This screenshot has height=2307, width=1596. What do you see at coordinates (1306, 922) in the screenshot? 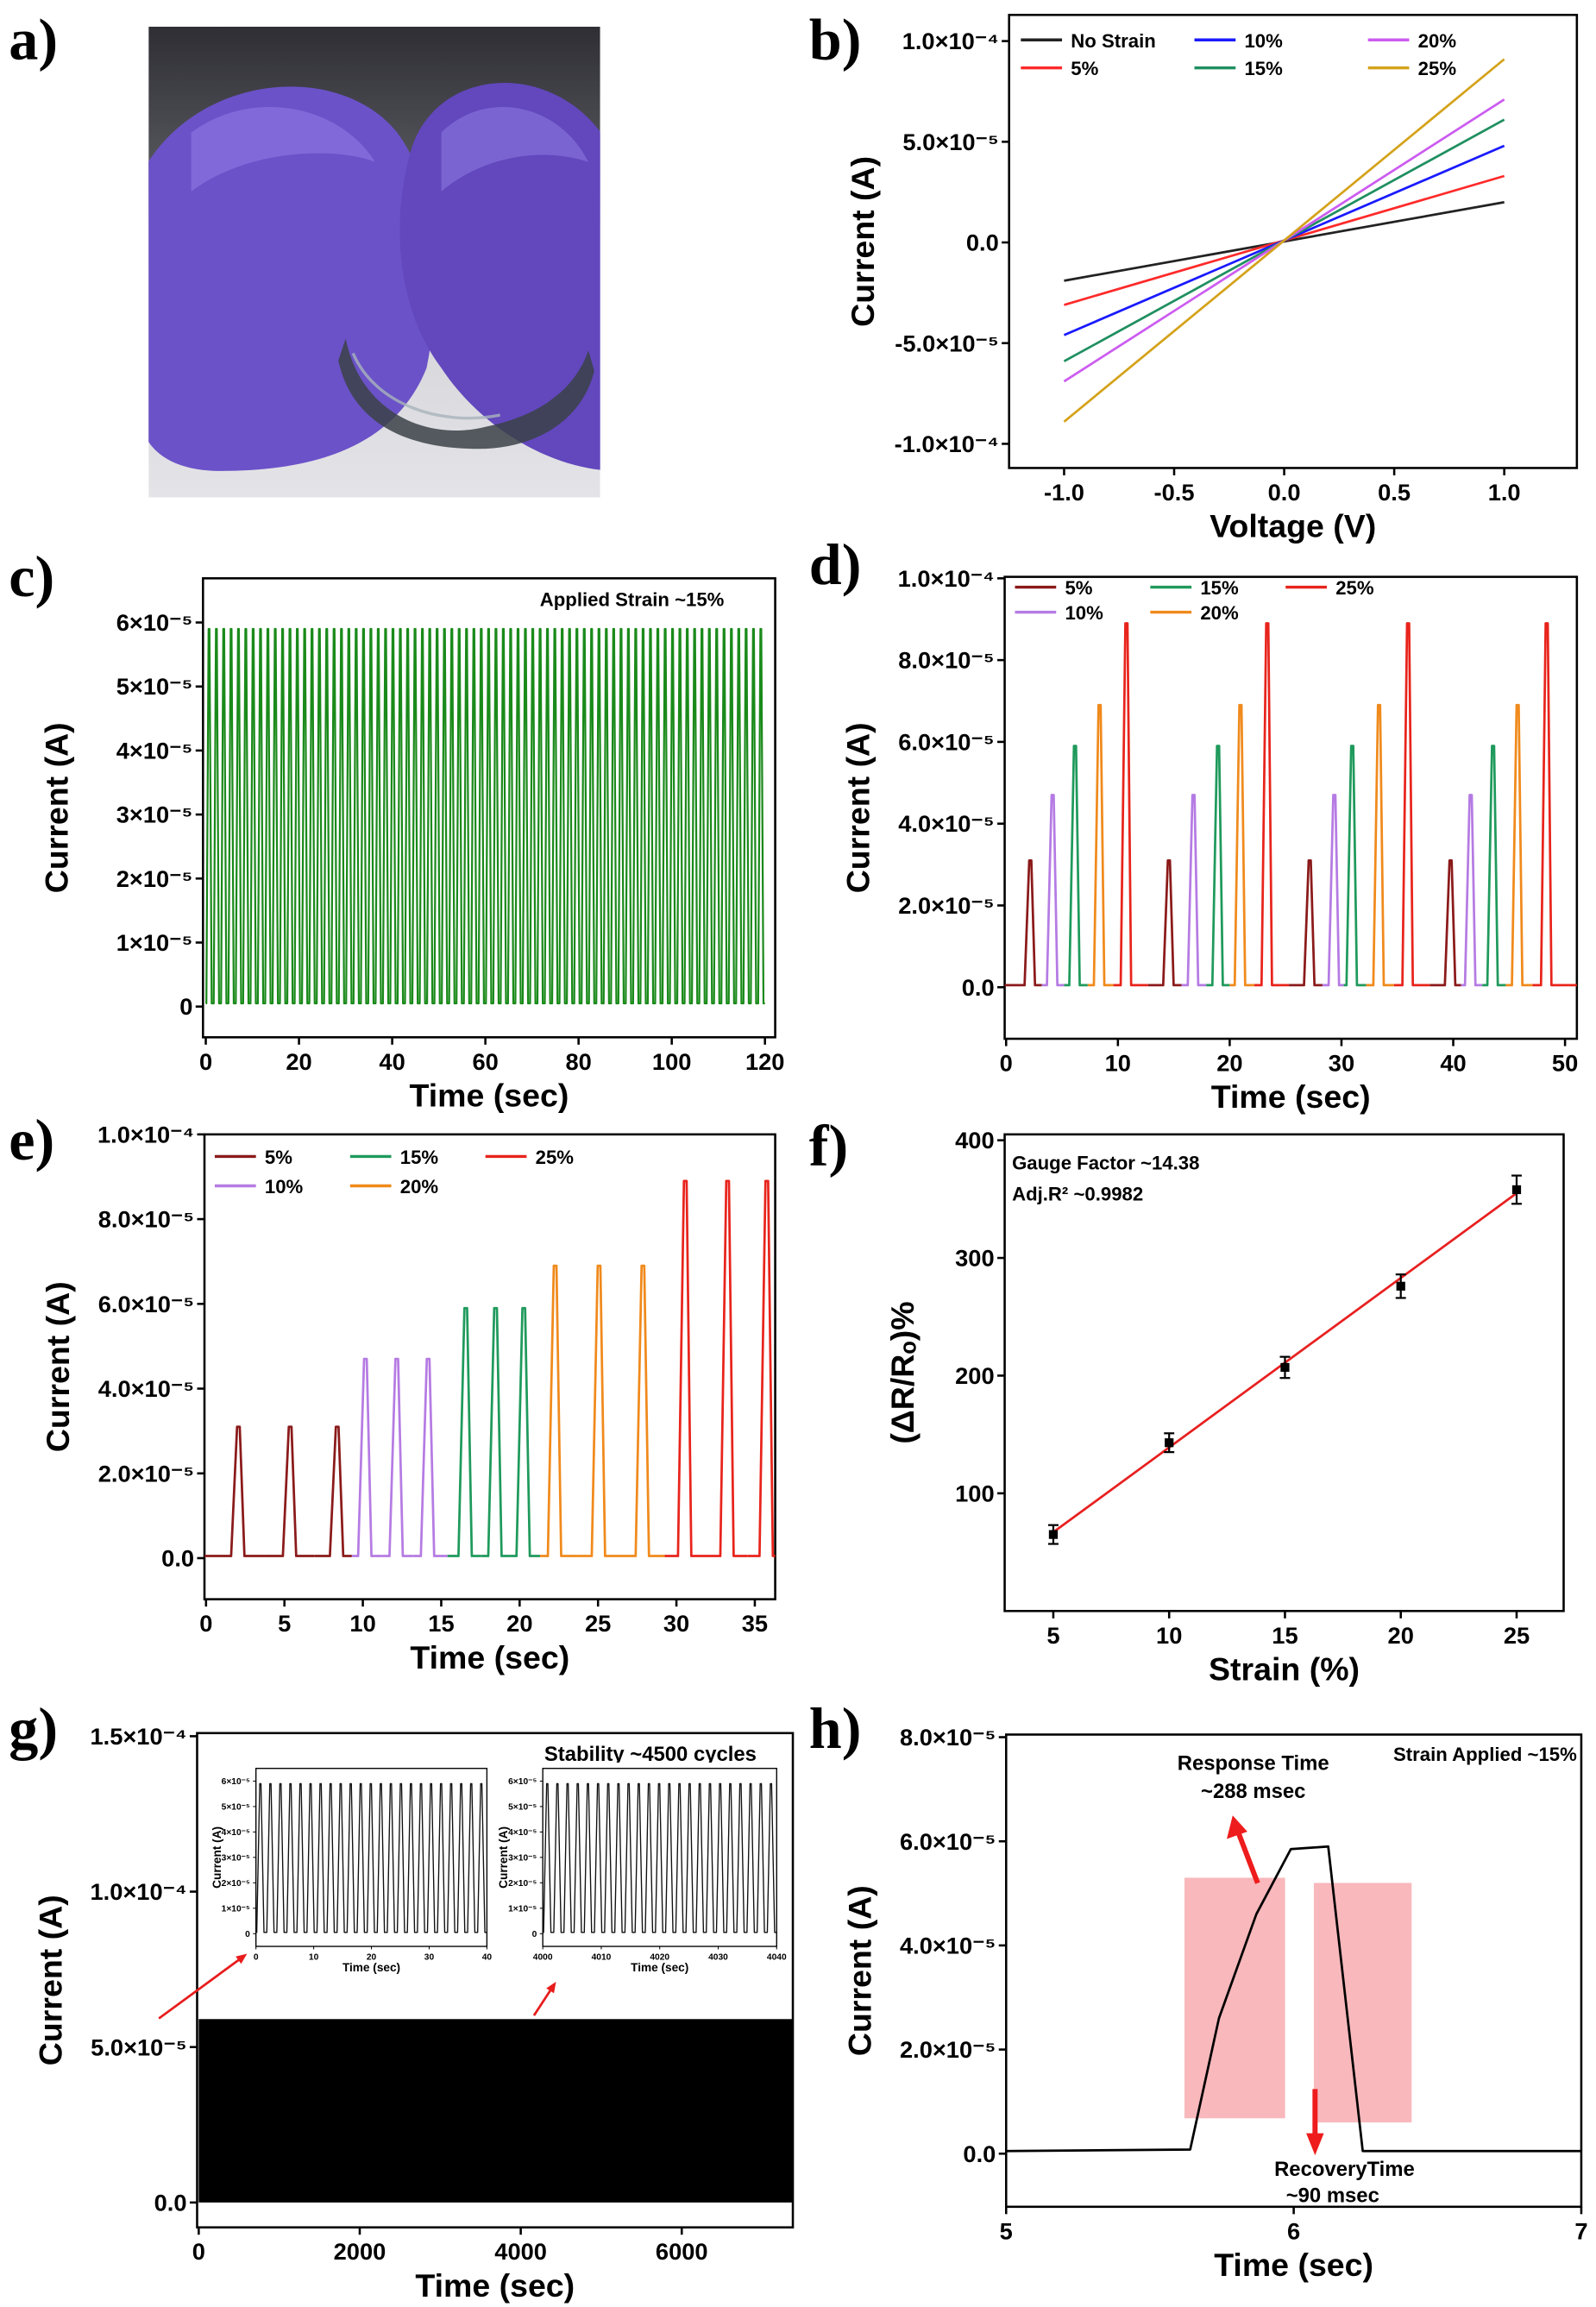
I see `pulse-5%` at bounding box center [1306, 922].